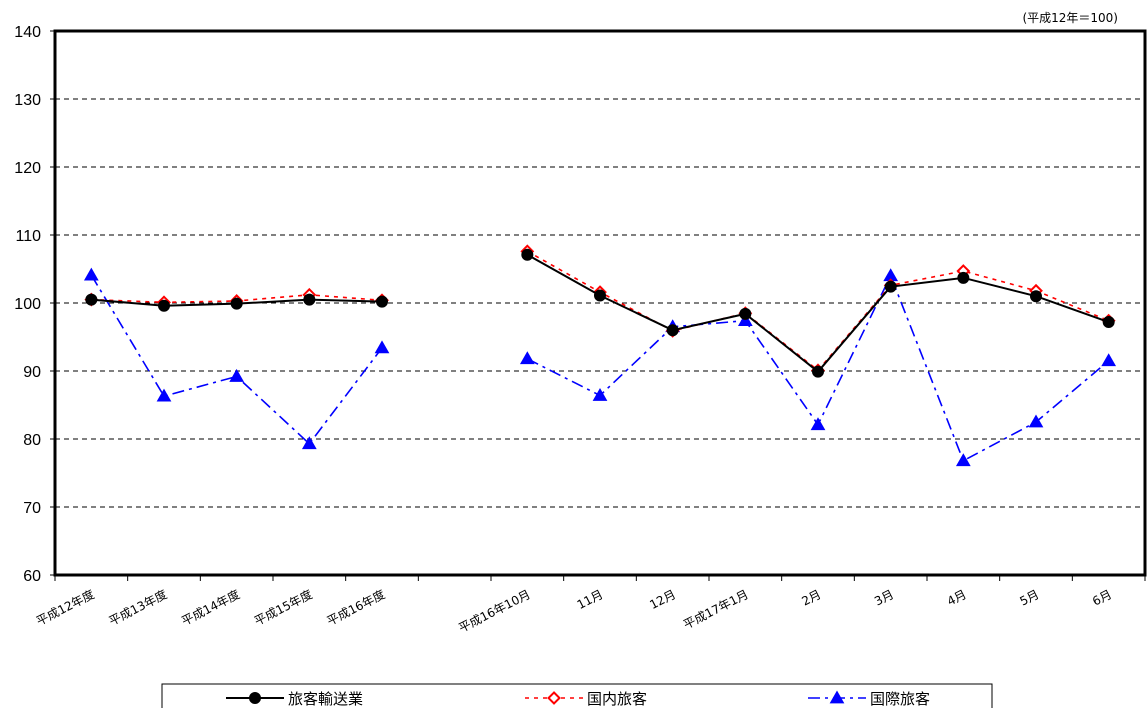  I want to click on y-tick-label: 80, so click(32, 440).